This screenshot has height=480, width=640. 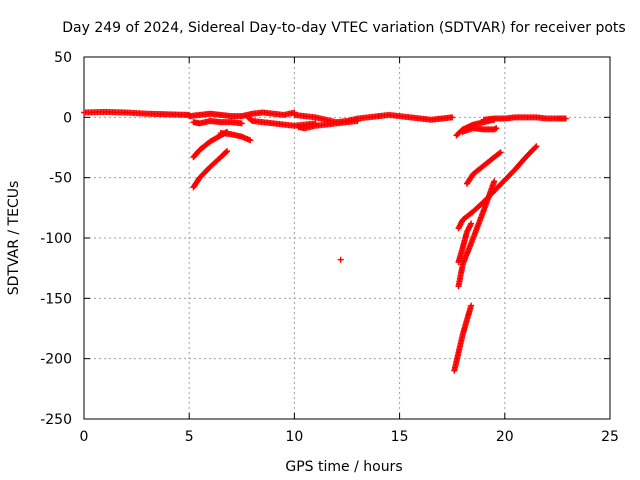 I want to click on x-axis-label: GPS time / hours, so click(x=343, y=467).